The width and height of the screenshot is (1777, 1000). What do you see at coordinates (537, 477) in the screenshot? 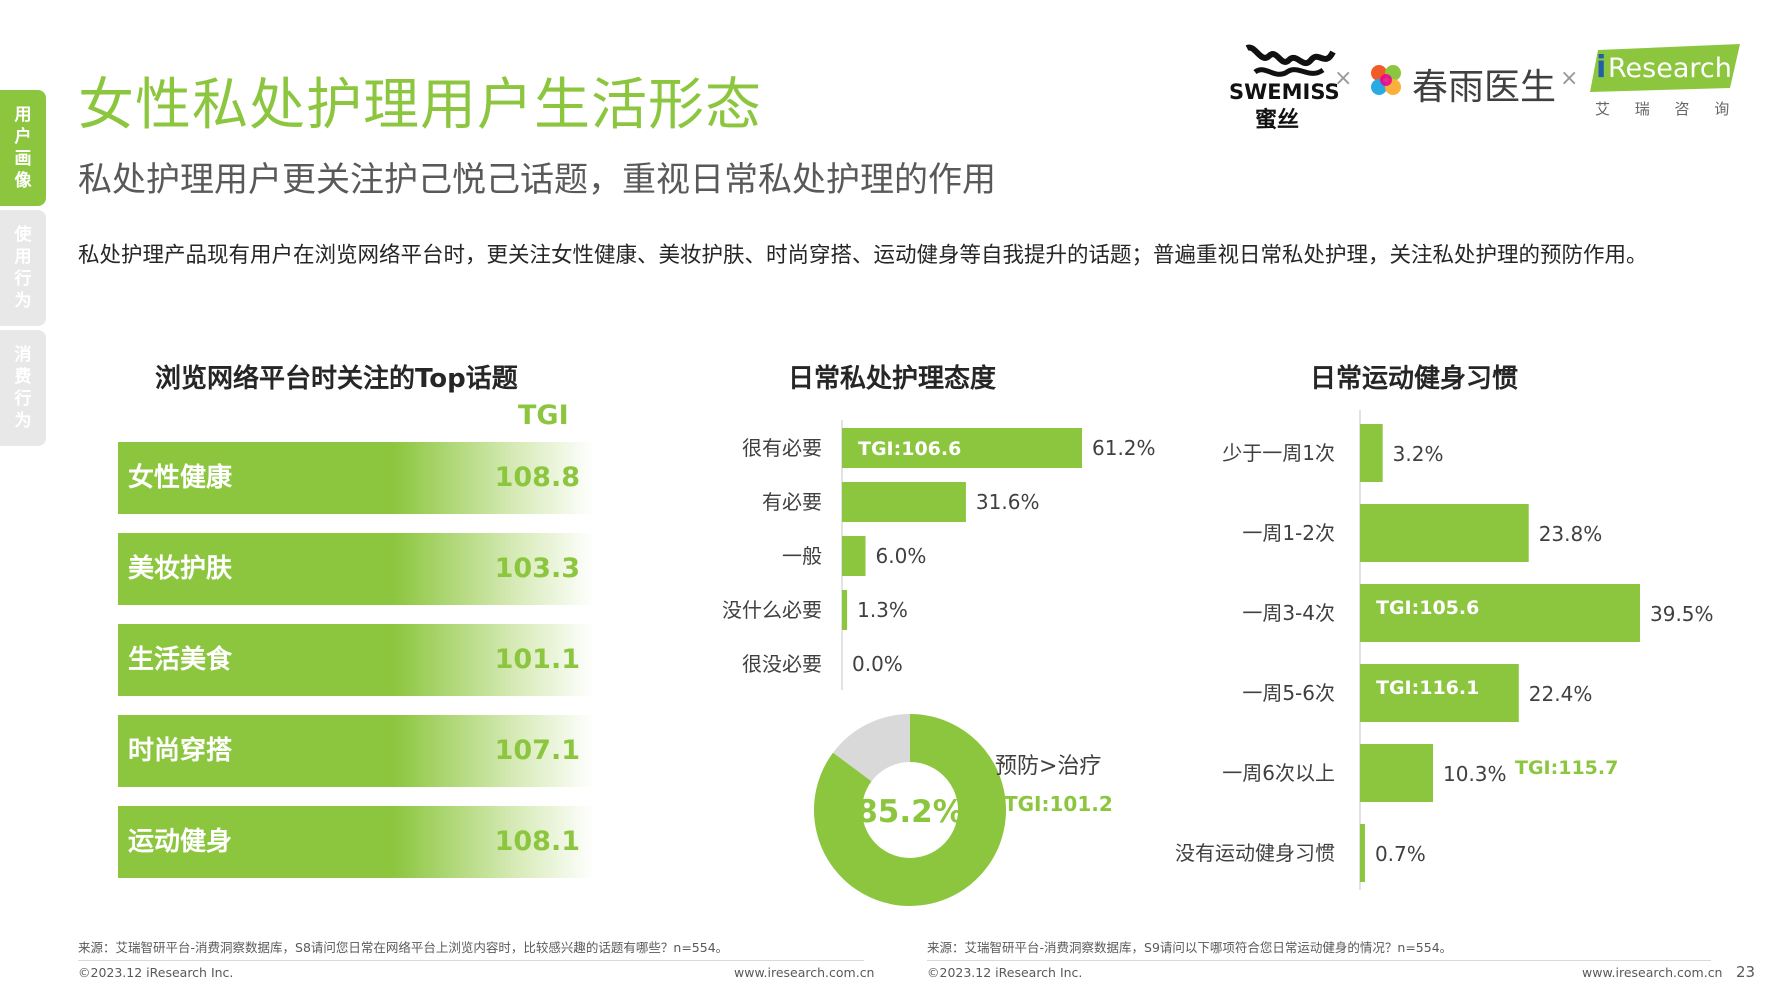
I see `topic-bar-tgi: 108.8` at bounding box center [537, 477].